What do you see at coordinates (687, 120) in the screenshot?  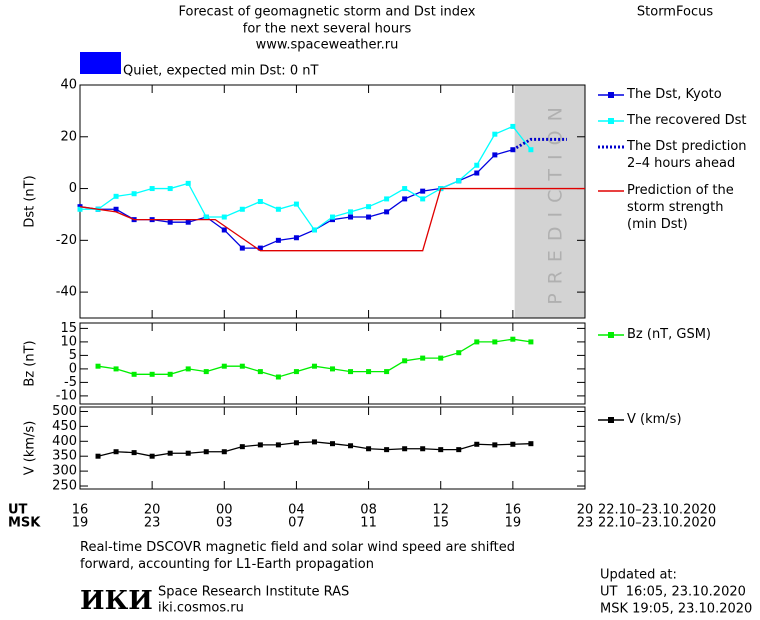 I see `legend-label: The recovered Dst` at bounding box center [687, 120].